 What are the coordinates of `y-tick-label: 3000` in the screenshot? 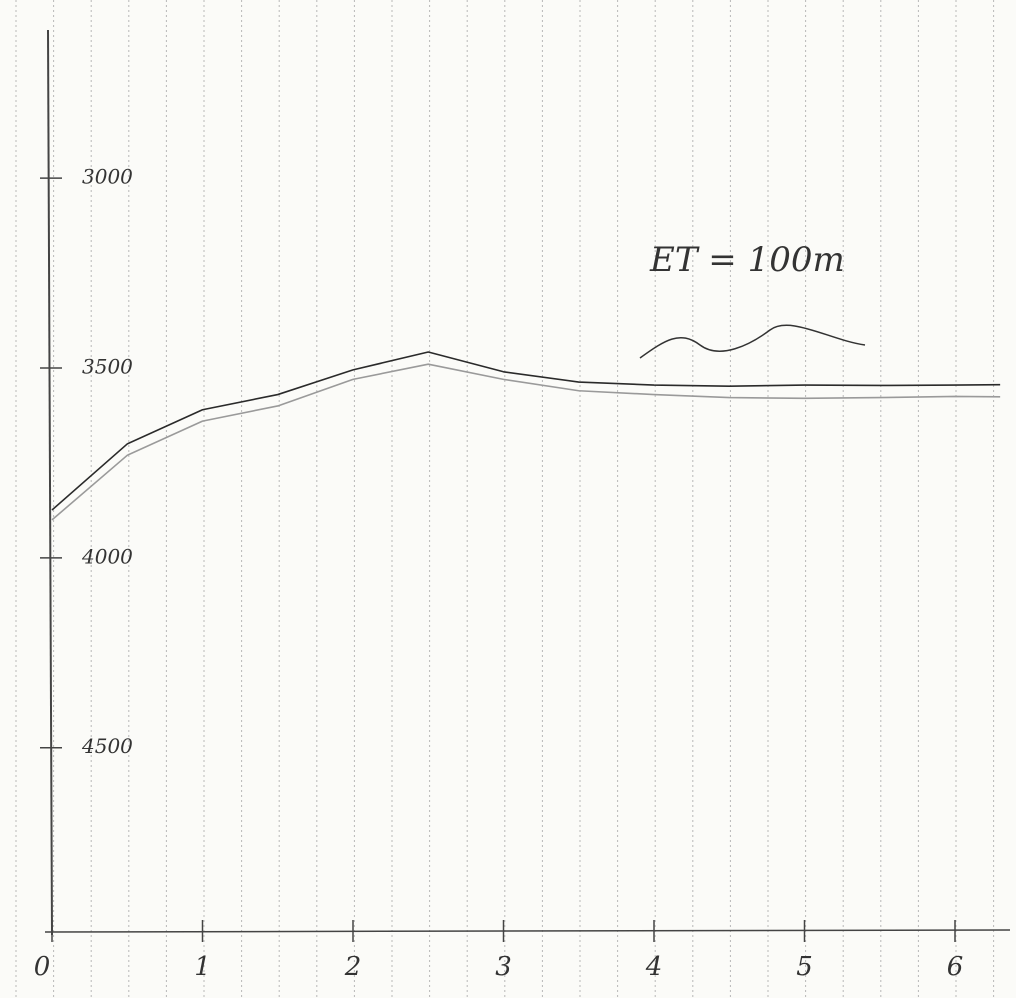 It's located at (107, 177).